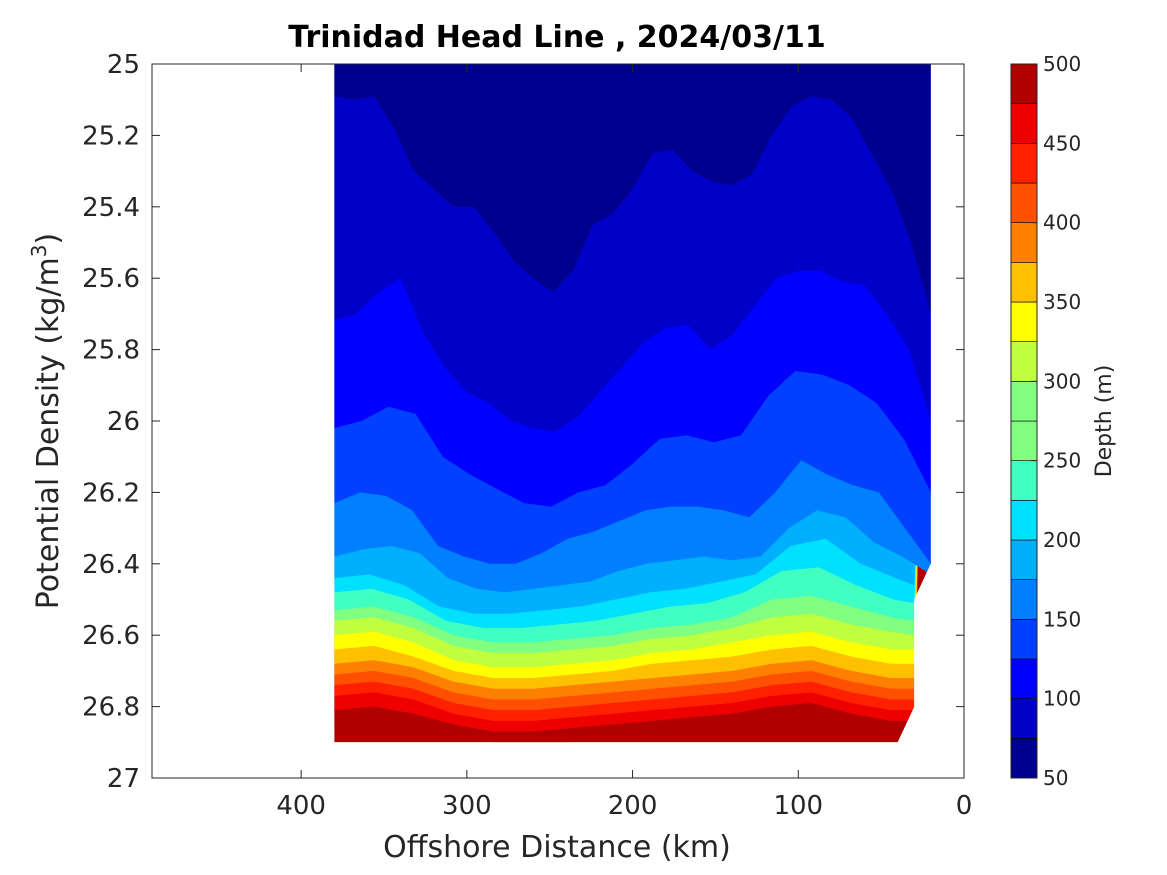 The height and width of the screenshot is (875, 1167). Describe the element at coordinates (243, 421) in the screenshot. I see `no-data-left` at that location.